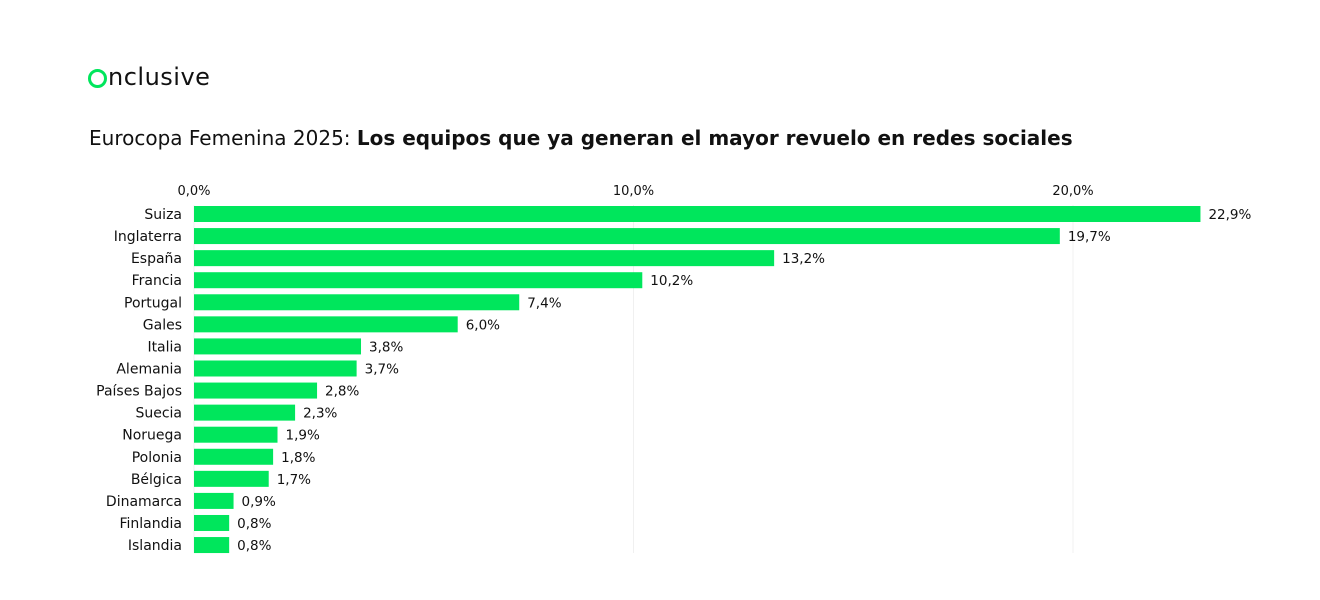  I want to click on category-label: Alemania, so click(149, 369).